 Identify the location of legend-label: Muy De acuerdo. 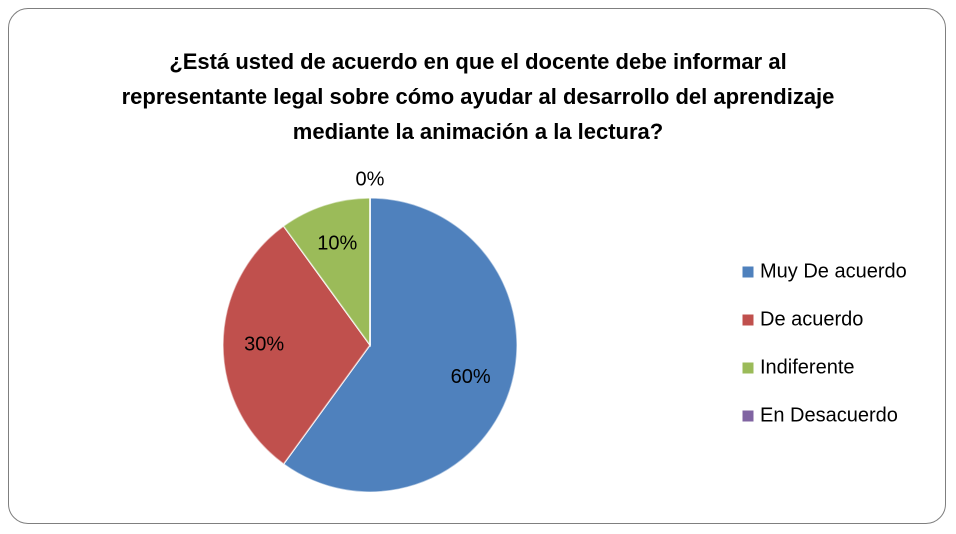
(833, 271).